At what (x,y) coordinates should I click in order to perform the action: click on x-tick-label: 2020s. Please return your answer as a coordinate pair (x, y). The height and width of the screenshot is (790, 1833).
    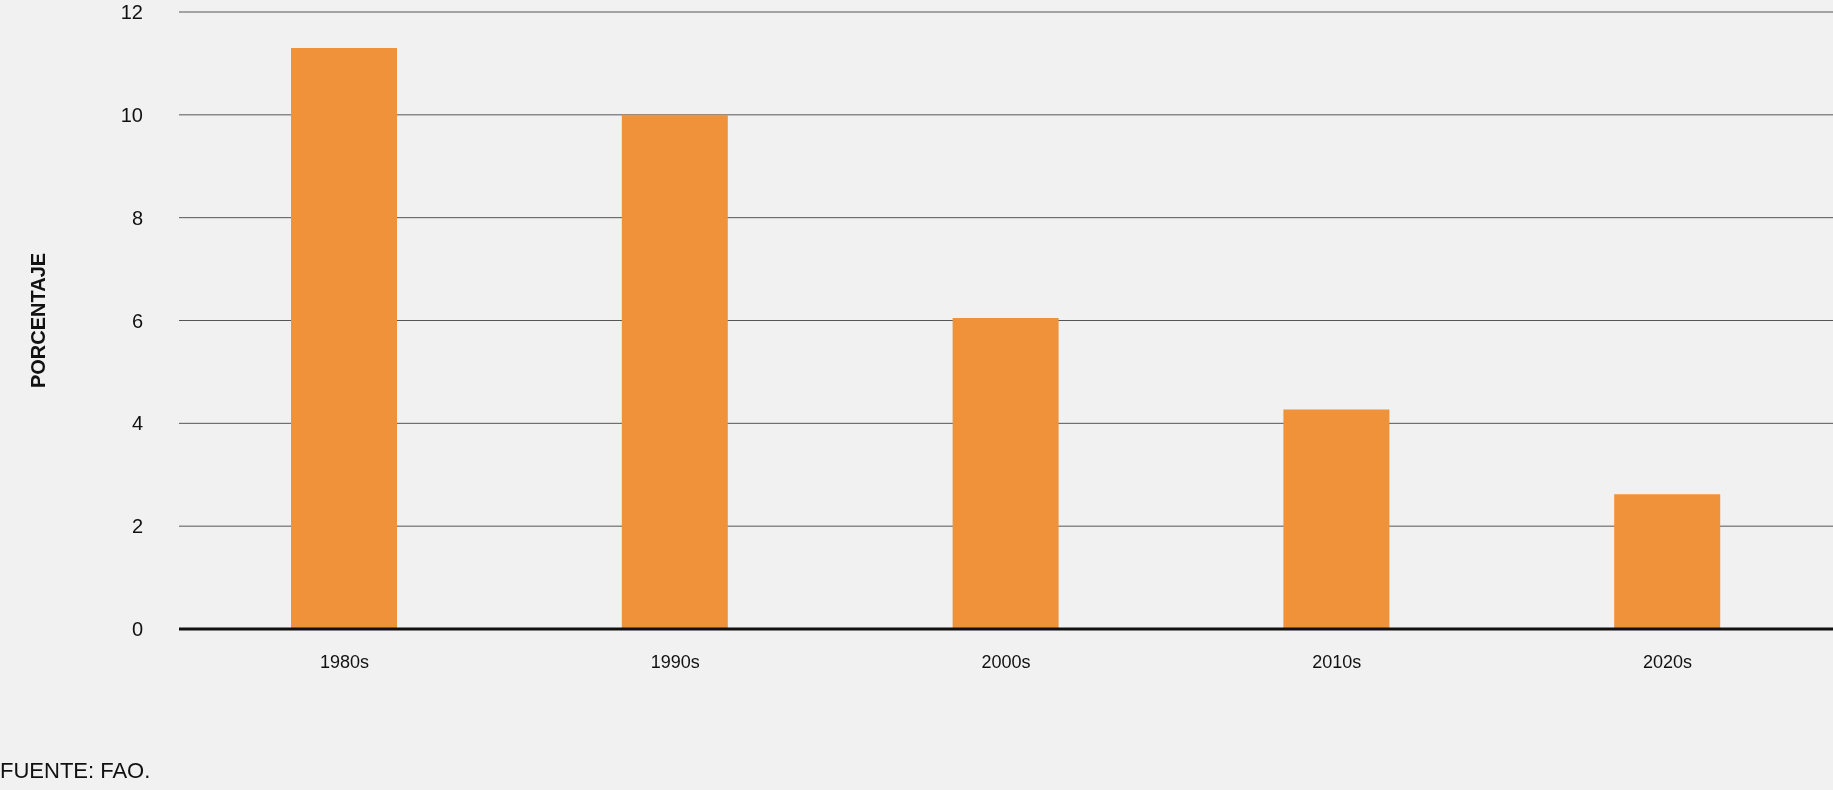
    Looking at the image, I should click on (1668, 661).